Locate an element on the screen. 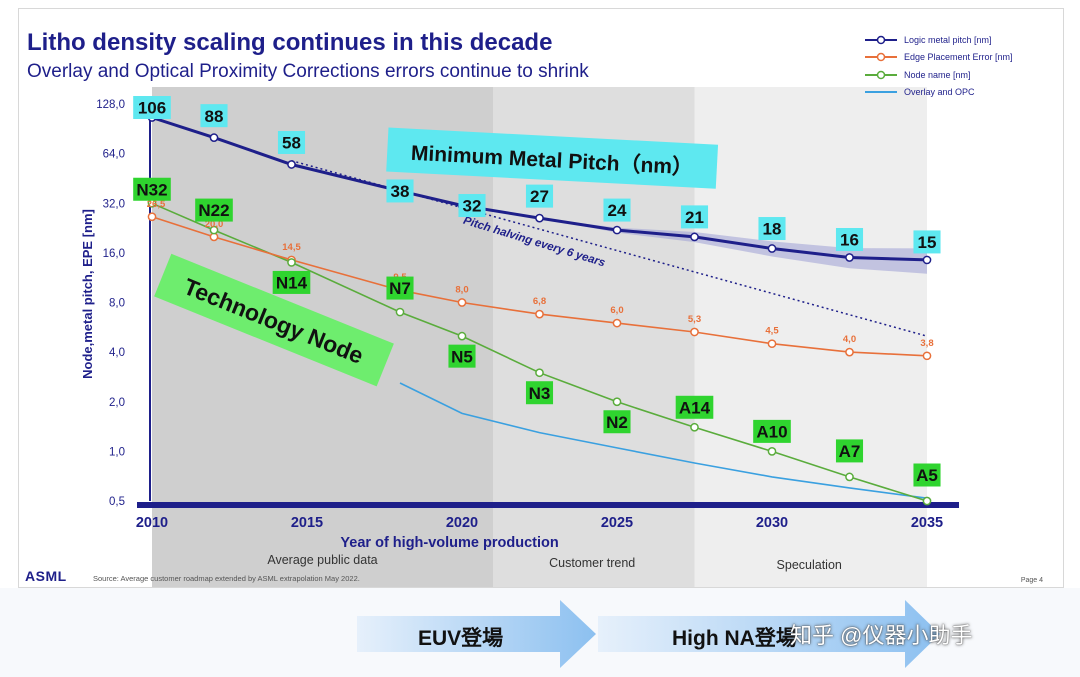 The width and height of the screenshot is (1080, 677). node-data-label: A5 is located at coordinates (927, 475).